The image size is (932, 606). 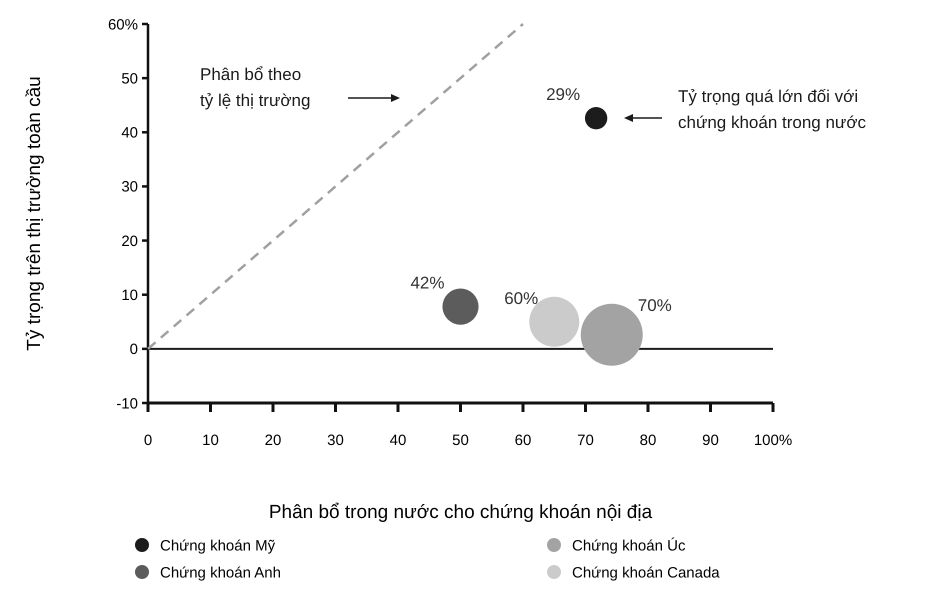 I want to click on x-tick-label: 100%, so click(x=773, y=440).